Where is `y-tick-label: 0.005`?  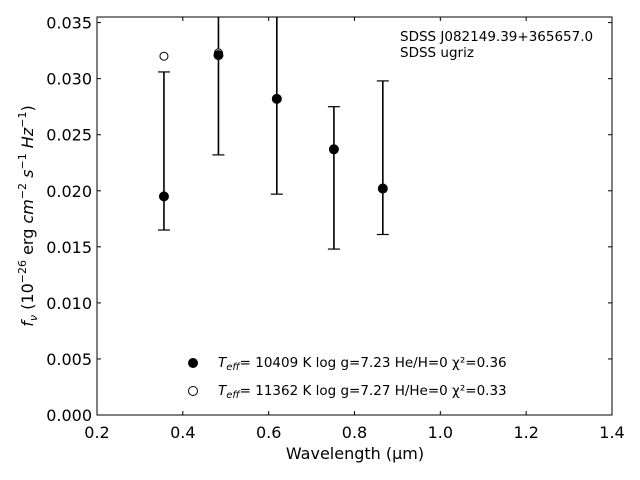
y-tick-label: 0.005 is located at coordinates (69, 359).